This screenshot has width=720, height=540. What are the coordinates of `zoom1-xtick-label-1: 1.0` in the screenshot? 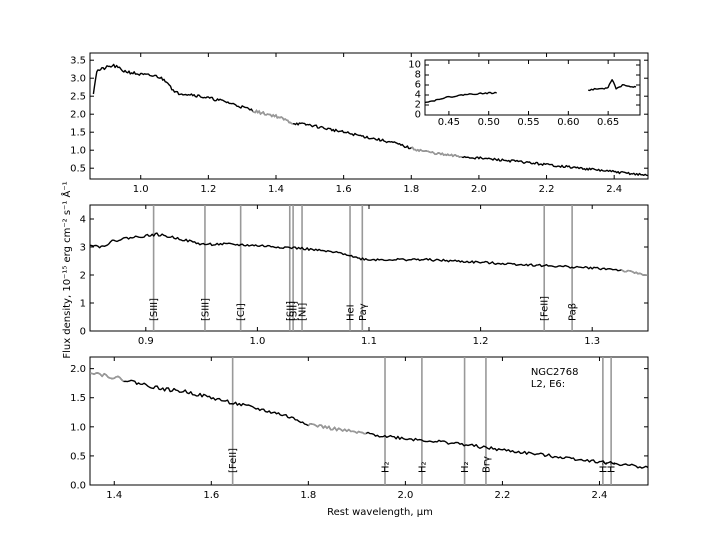 It's located at (257, 341).